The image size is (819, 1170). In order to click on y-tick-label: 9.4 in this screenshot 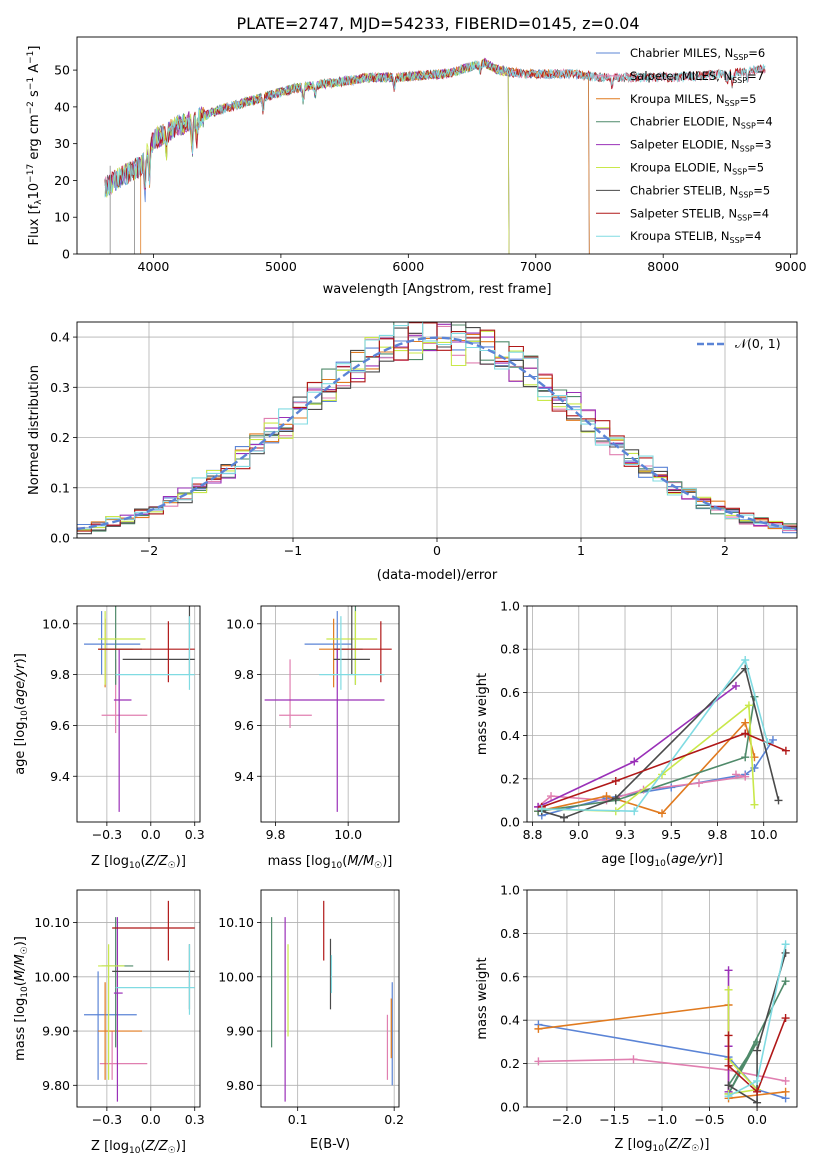, I will do `click(60, 776)`.